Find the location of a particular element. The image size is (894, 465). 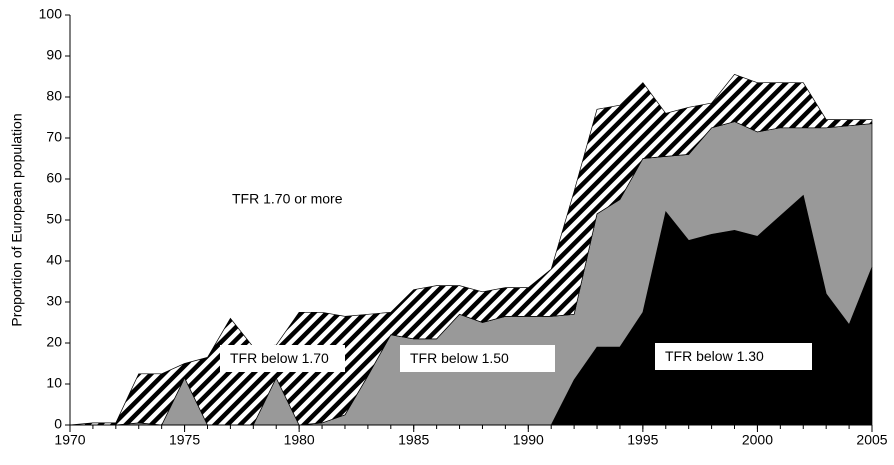

x-tick-label: 2005 is located at coordinates (871, 440).